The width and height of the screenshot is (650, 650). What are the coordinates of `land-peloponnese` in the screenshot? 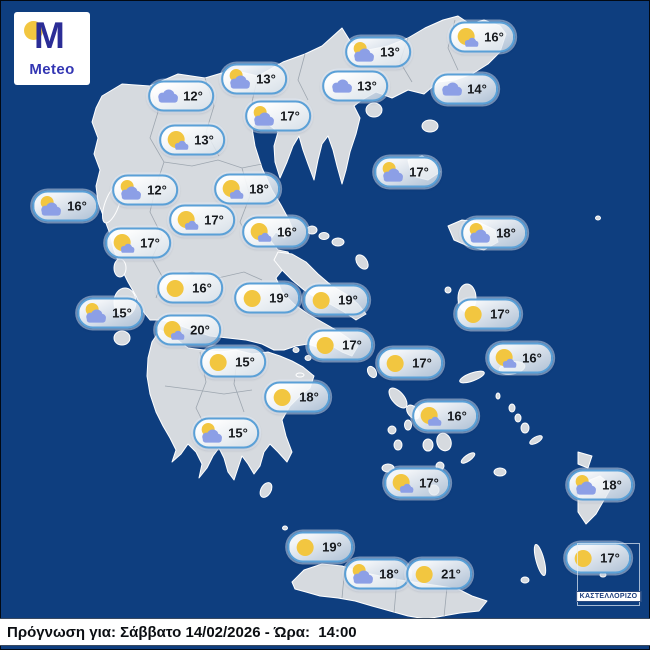 It's located at (230, 405).